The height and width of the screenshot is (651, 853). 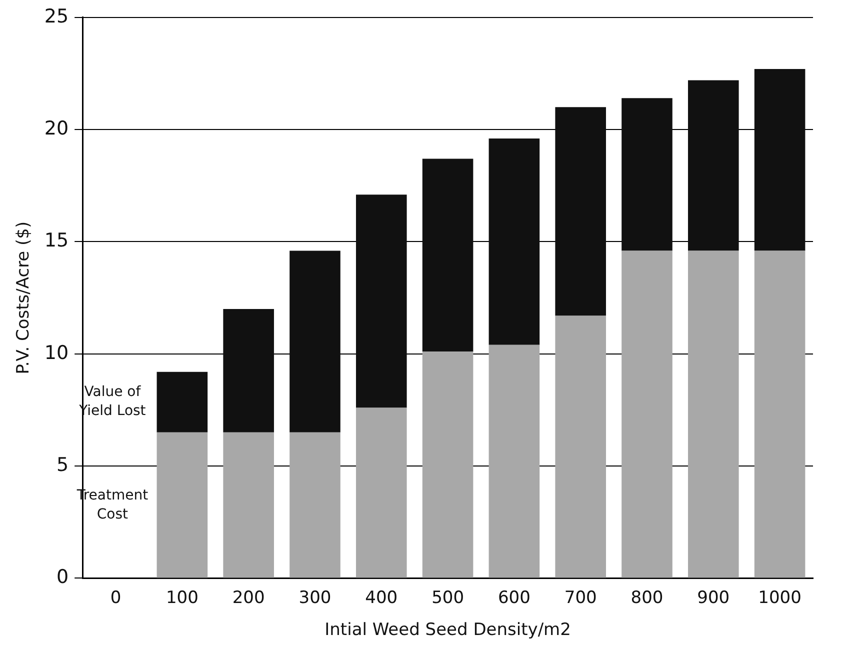 I want to click on x-tick-label: 200, so click(x=248, y=598).